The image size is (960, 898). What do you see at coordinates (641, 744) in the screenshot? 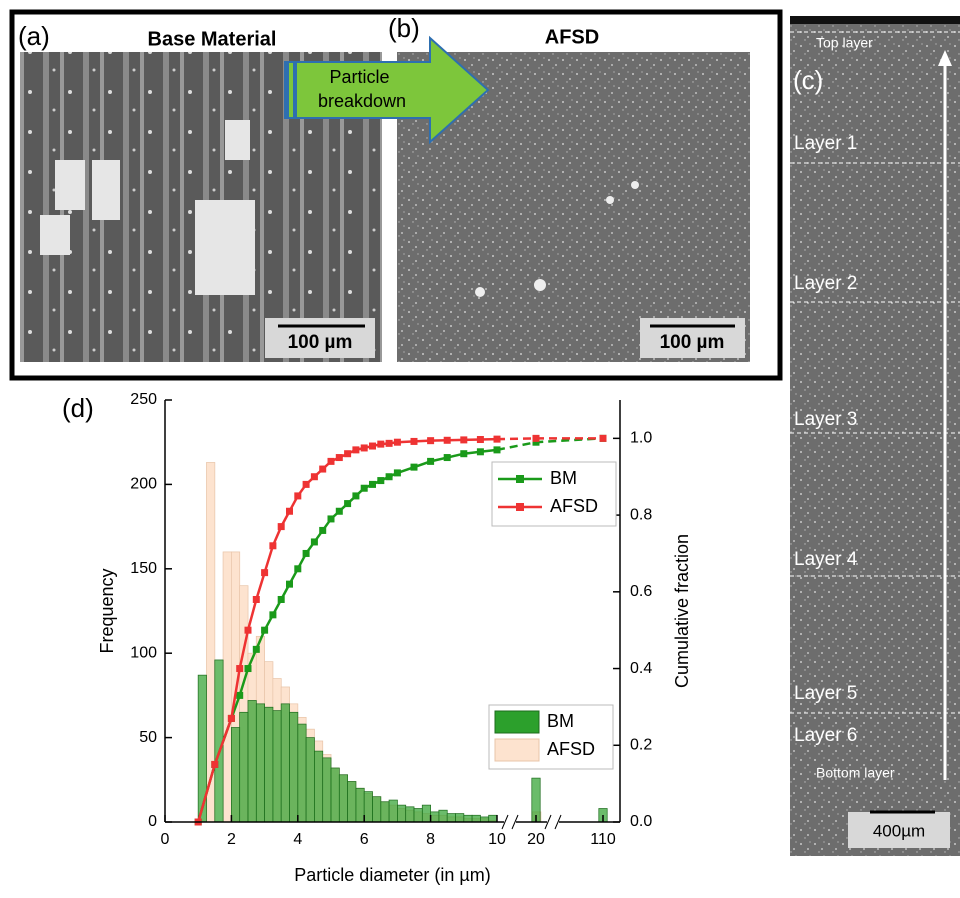
I see `y2-tick-label: 0.2` at bounding box center [641, 744].